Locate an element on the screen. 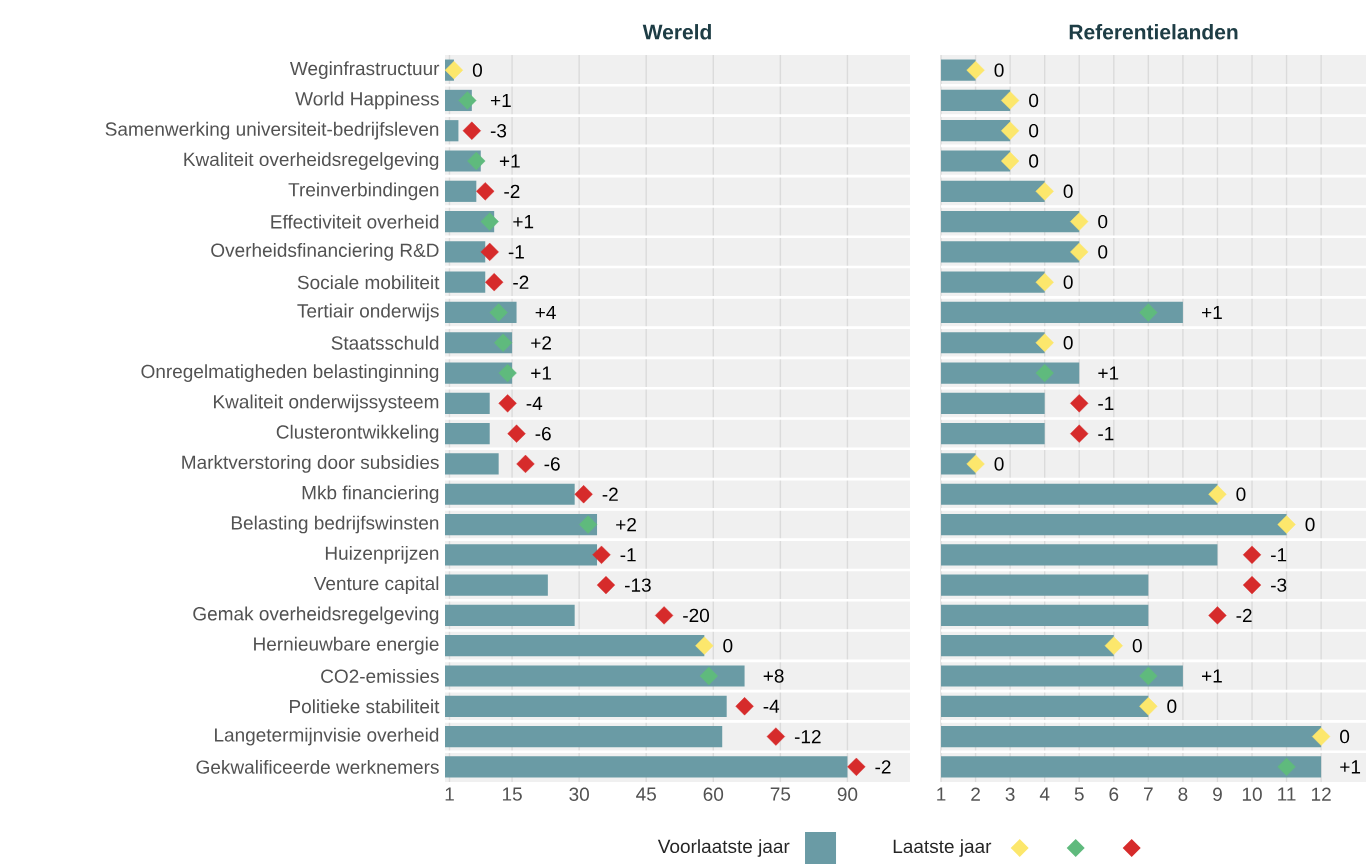 The width and height of the screenshot is (1368, 864). y-tick-label: Huizenprijzen is located at coordinates (382, 554).